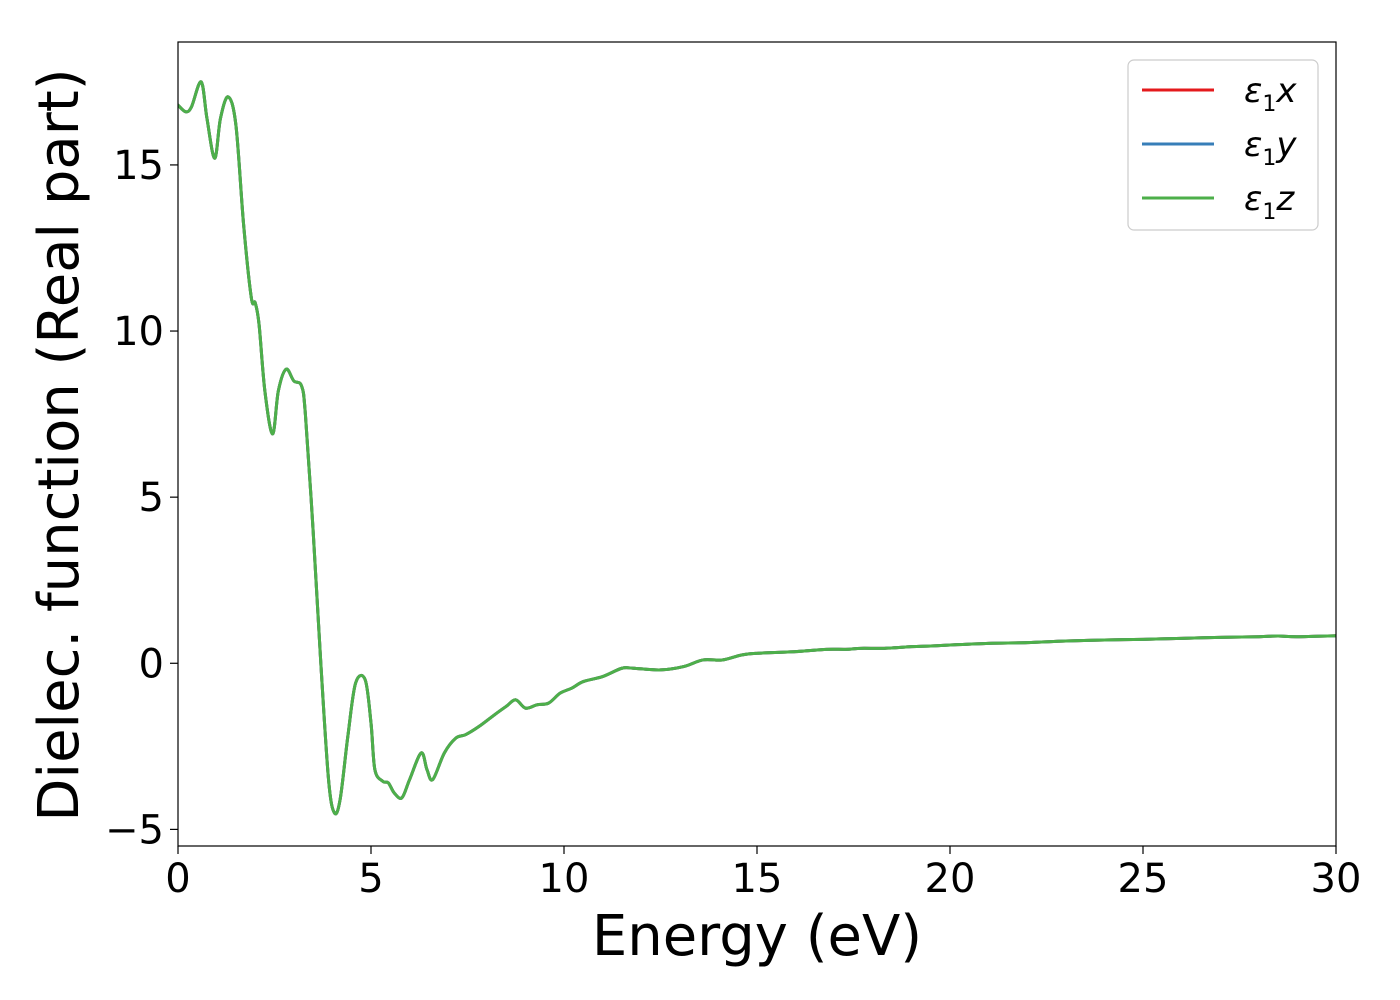  I want to click on y-tick-label: 10, so click(138, 332).